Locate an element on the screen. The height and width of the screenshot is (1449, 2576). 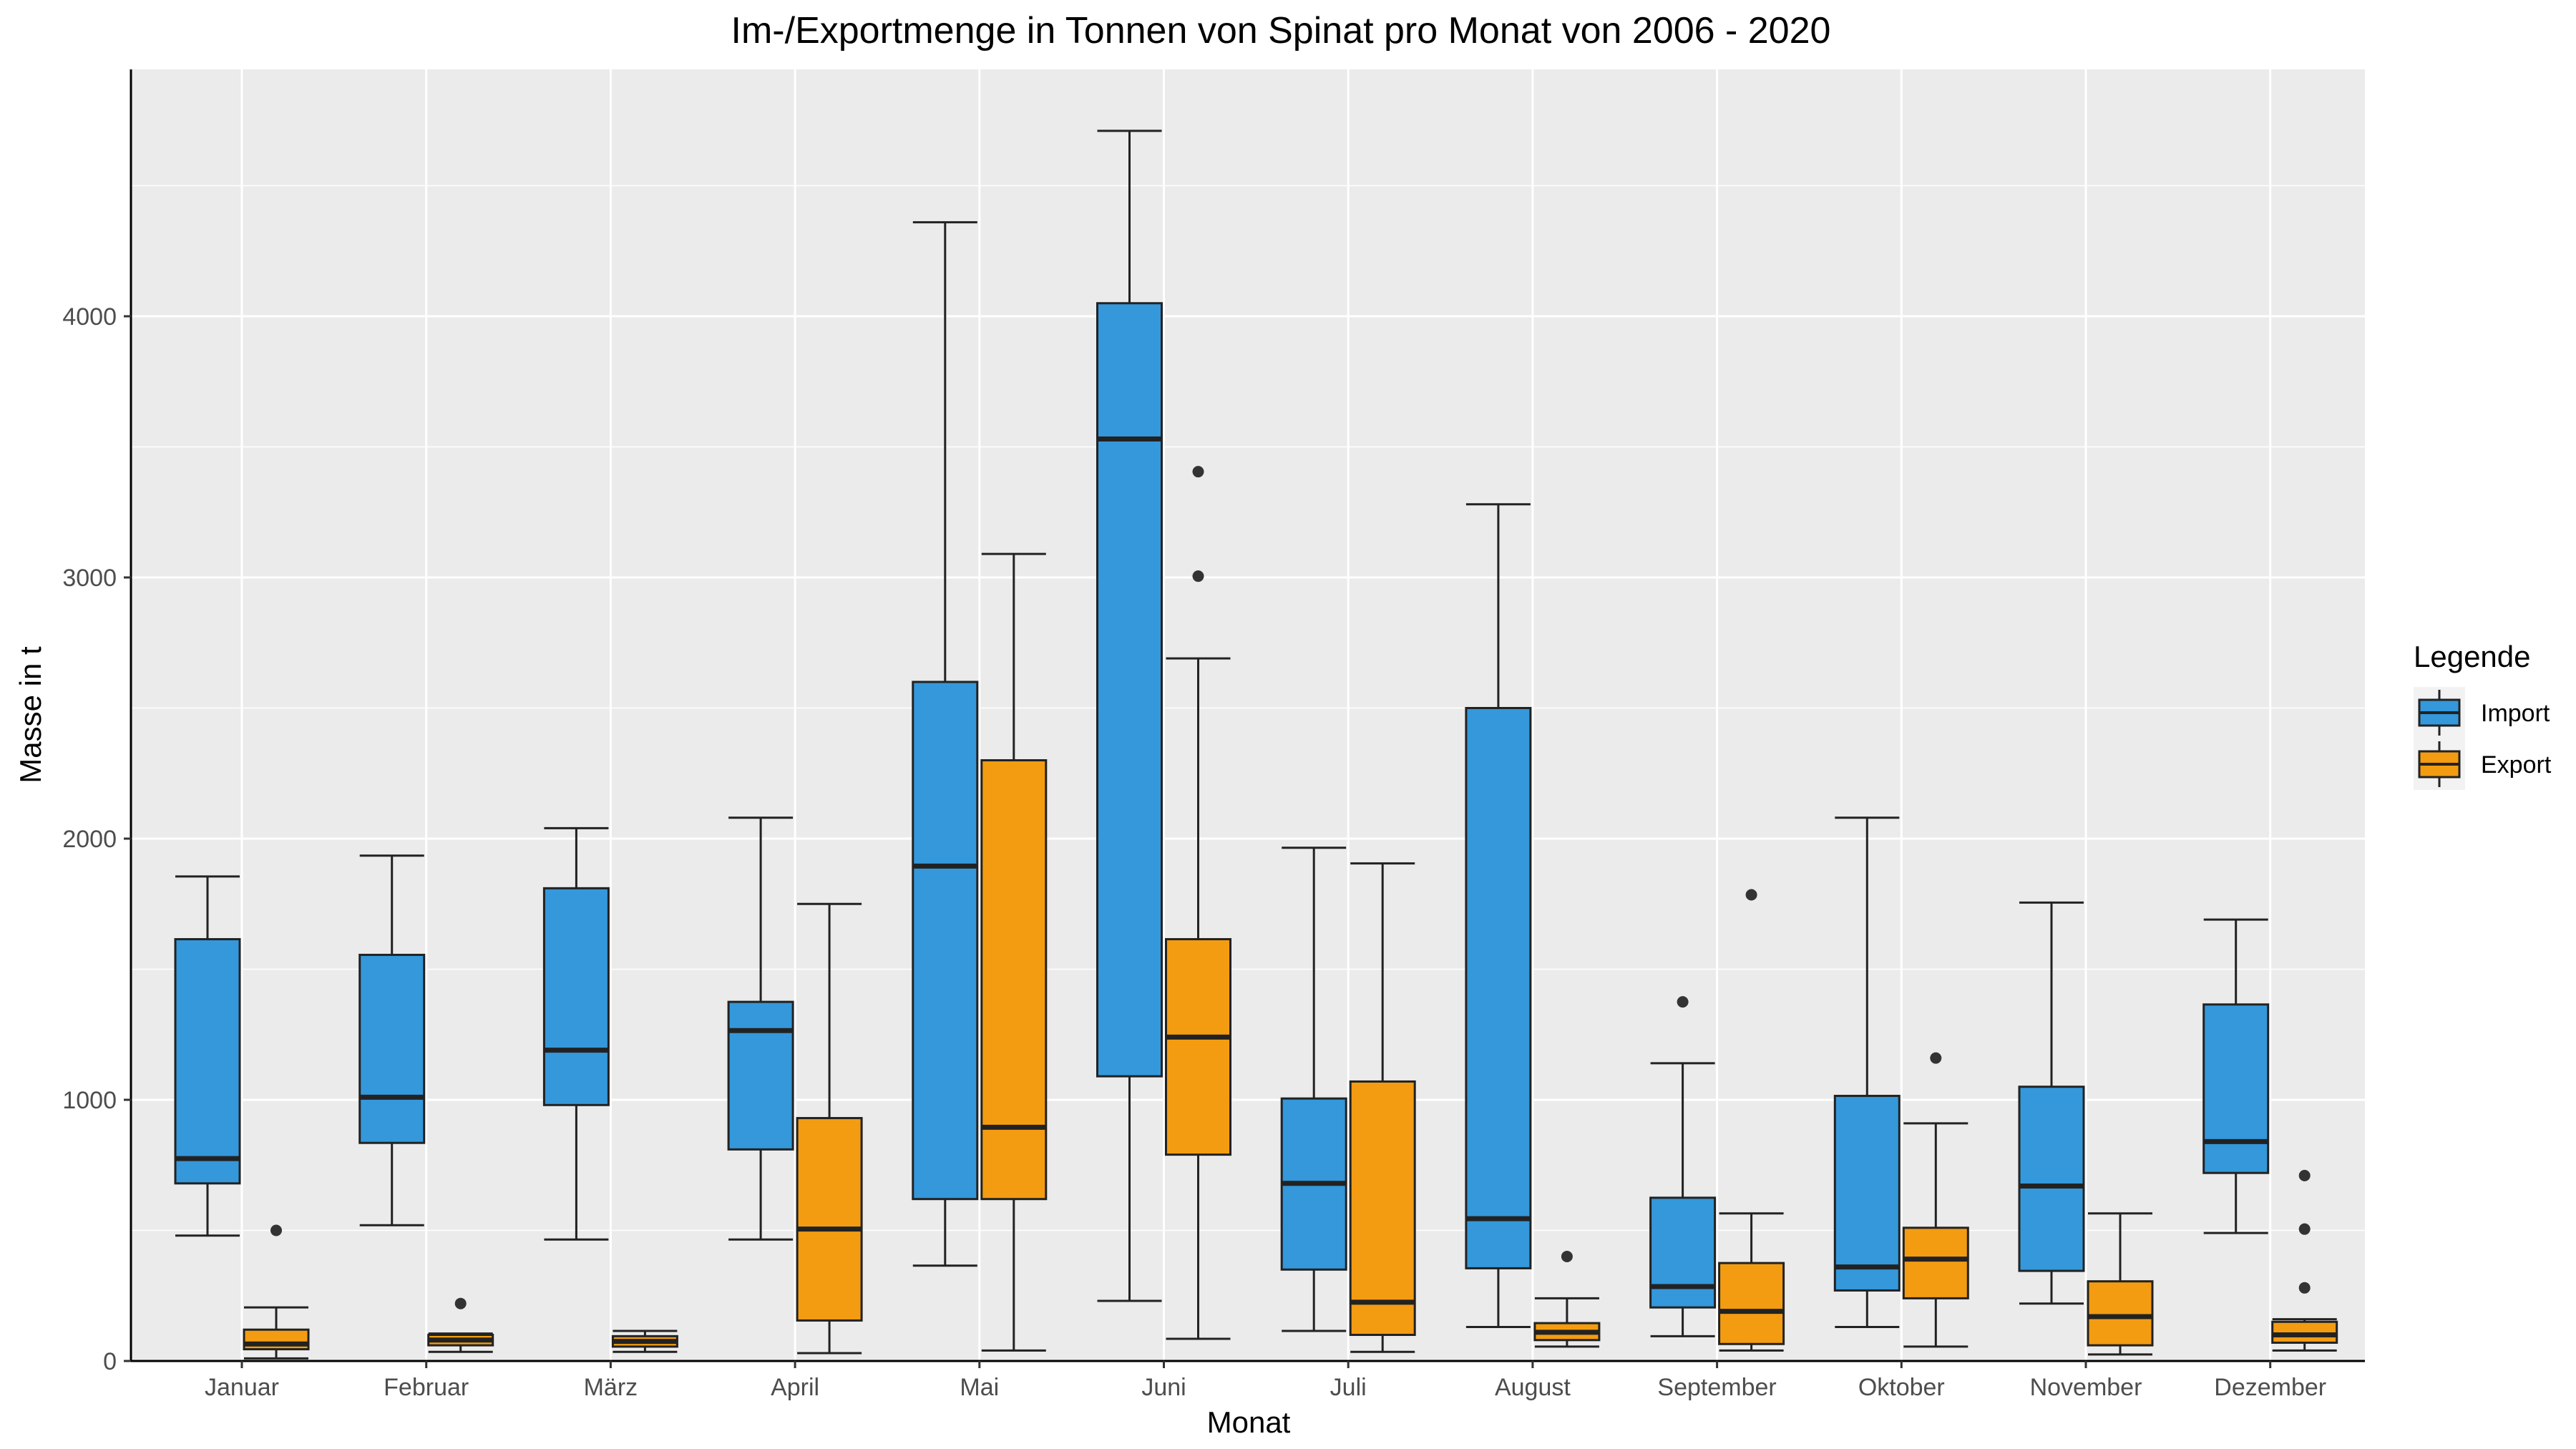
legend-label-import: Import is located at coordinates (2515, 713).